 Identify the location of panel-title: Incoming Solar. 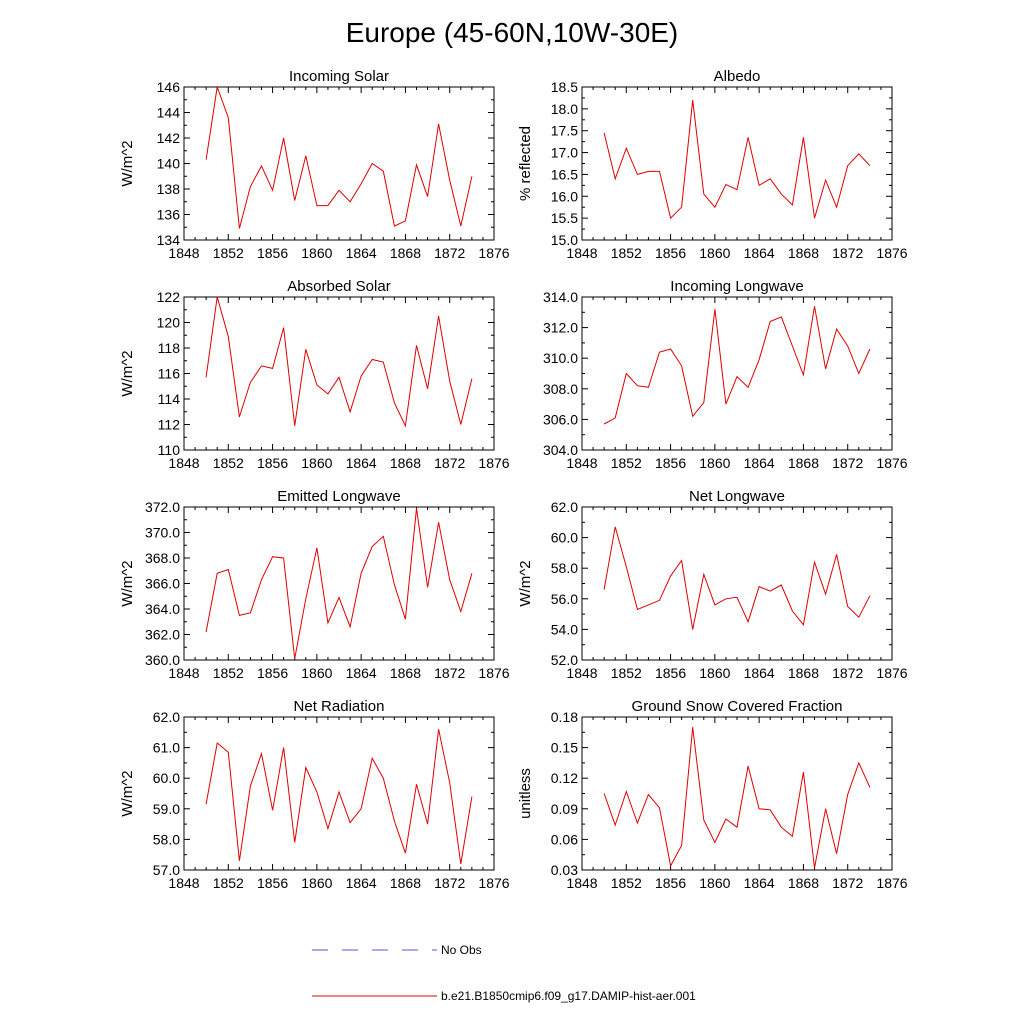
(339, 76).